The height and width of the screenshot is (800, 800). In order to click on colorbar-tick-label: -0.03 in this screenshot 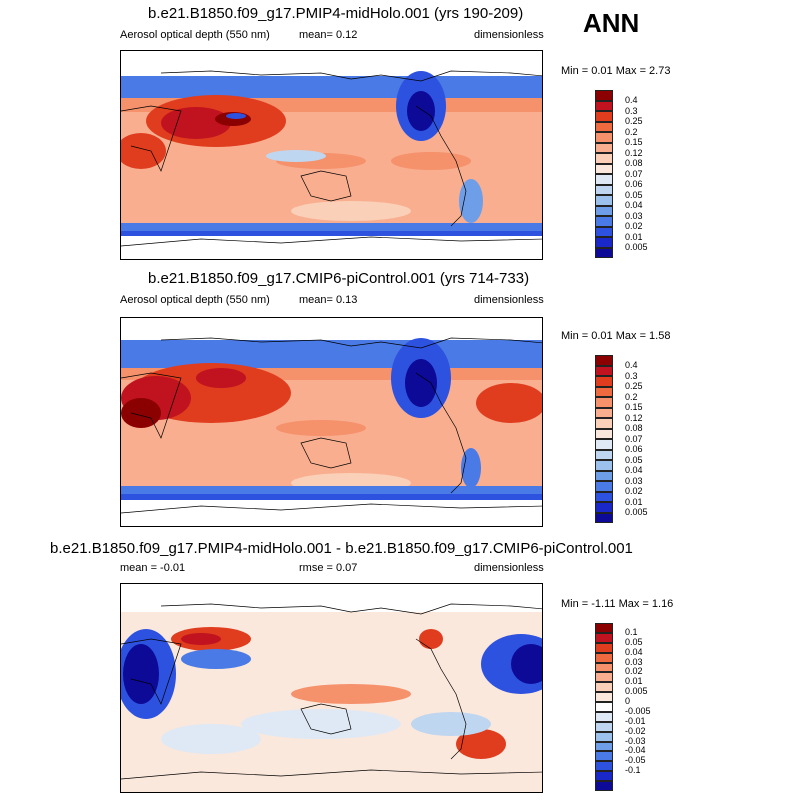, I will do `click(635, 740)`.